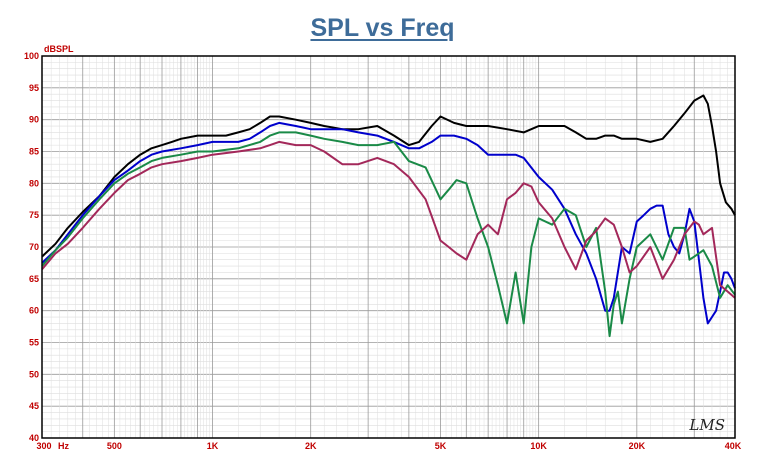 The width and height of the screenshot is (765, 467). Describe the element at coordinates (538, 446) in the screenshot. I see `x-tick-label: 10K` at that location.